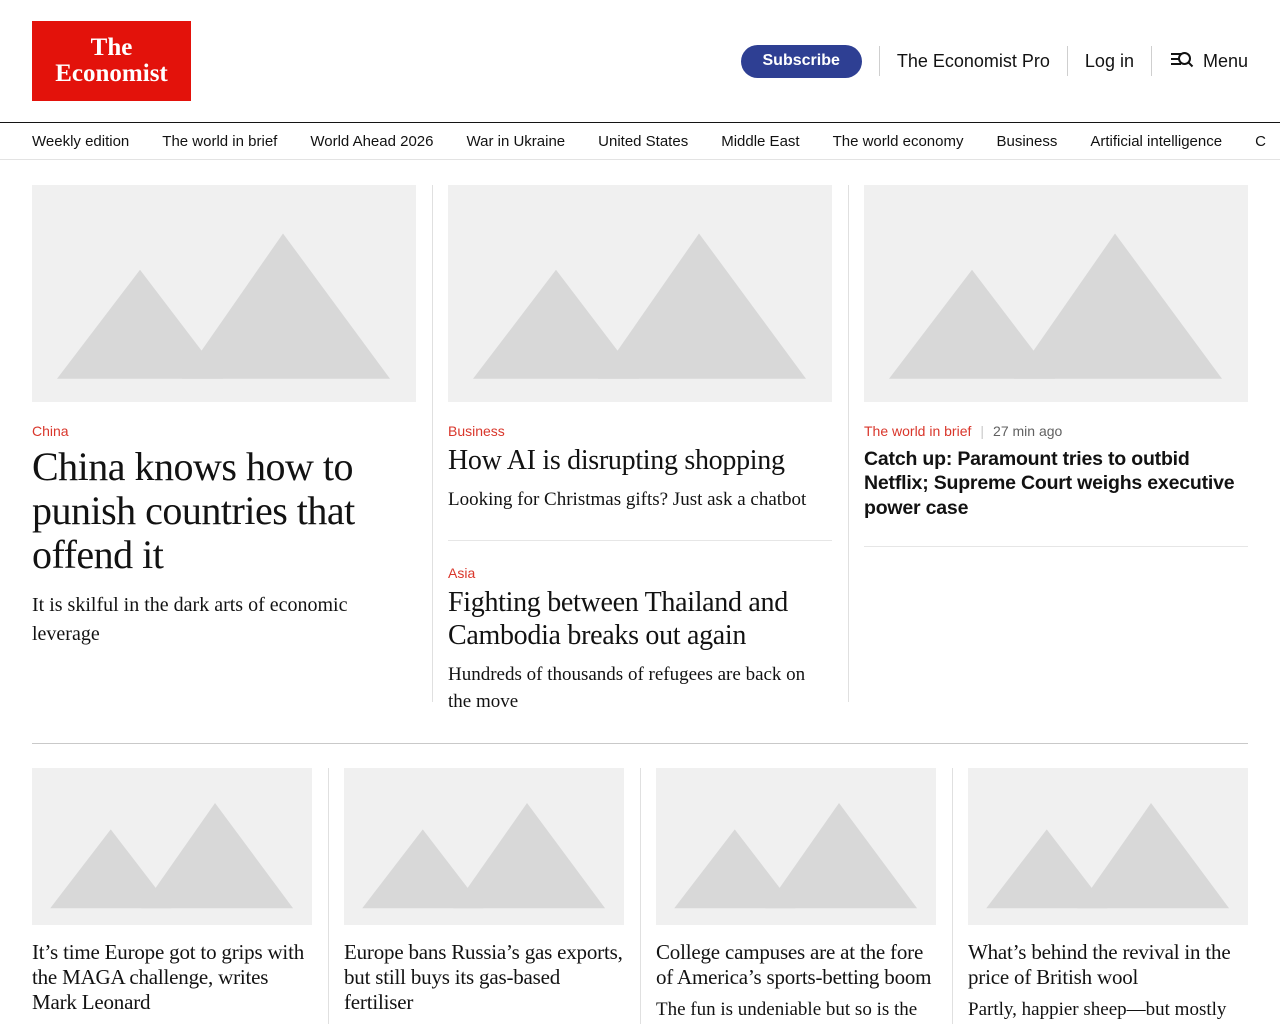 The height and width of the screenshot is (1024, 1280). I want to click on nav-item-world-ahead-2026: World Ahead 2026, so click(372, 141).